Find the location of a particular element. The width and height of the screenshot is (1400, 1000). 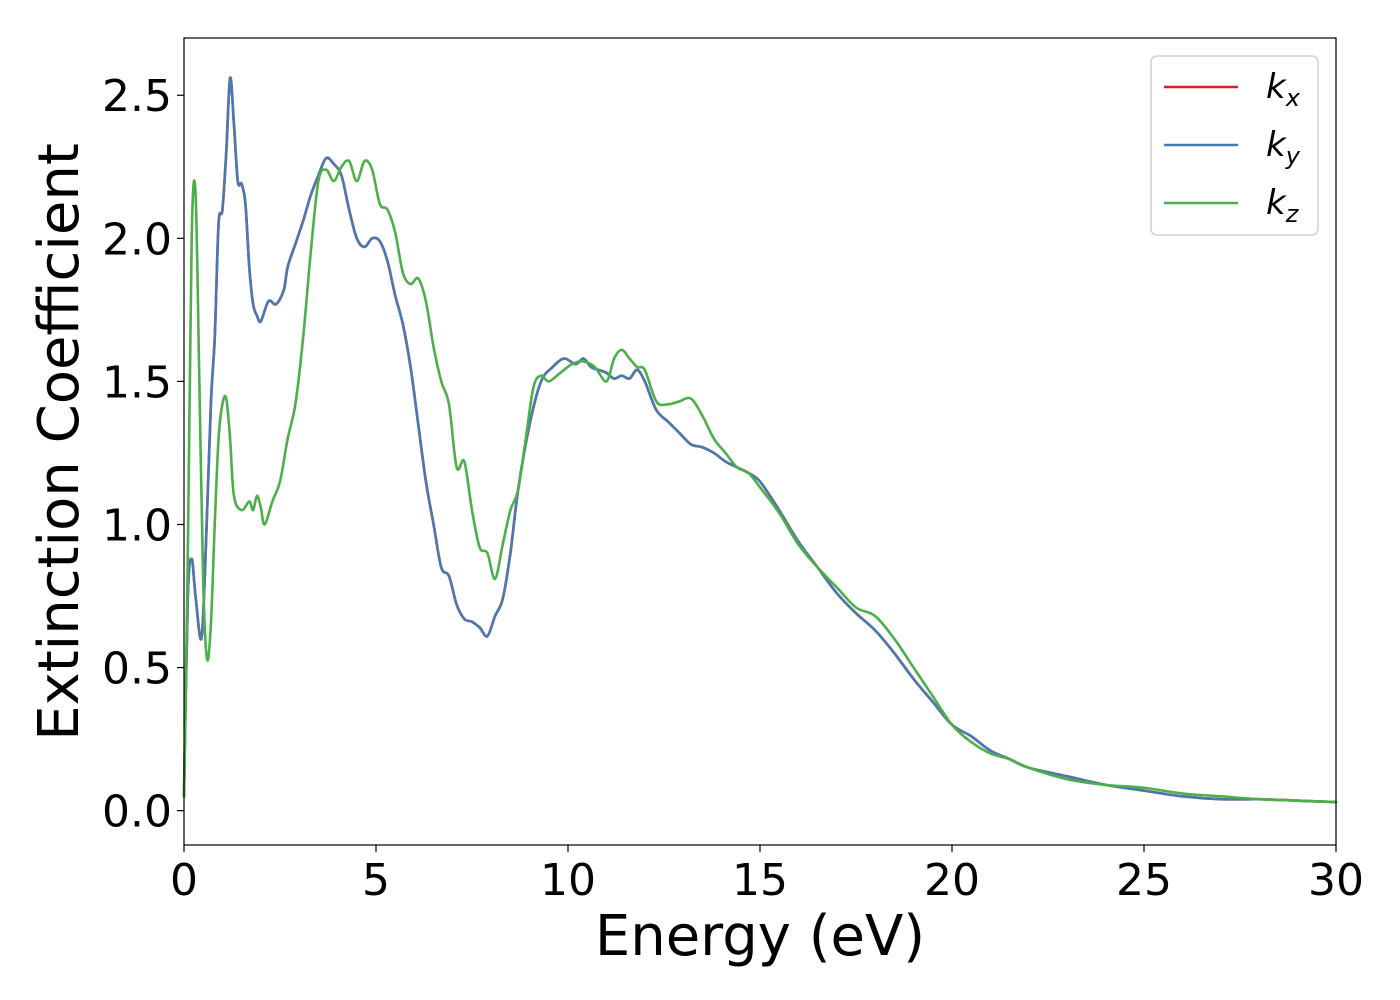

y-tick-label: 2.5 is located at coordinates (137, 96).